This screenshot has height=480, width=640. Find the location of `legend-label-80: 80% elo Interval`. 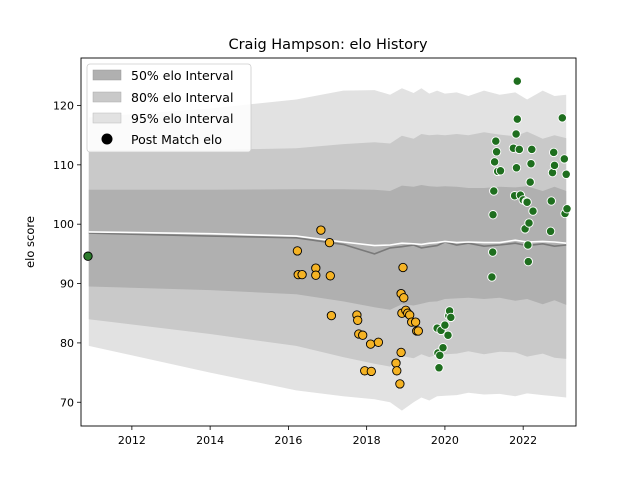

legend-label-80: 80% elo Interval is located at coordinates (182, 97).